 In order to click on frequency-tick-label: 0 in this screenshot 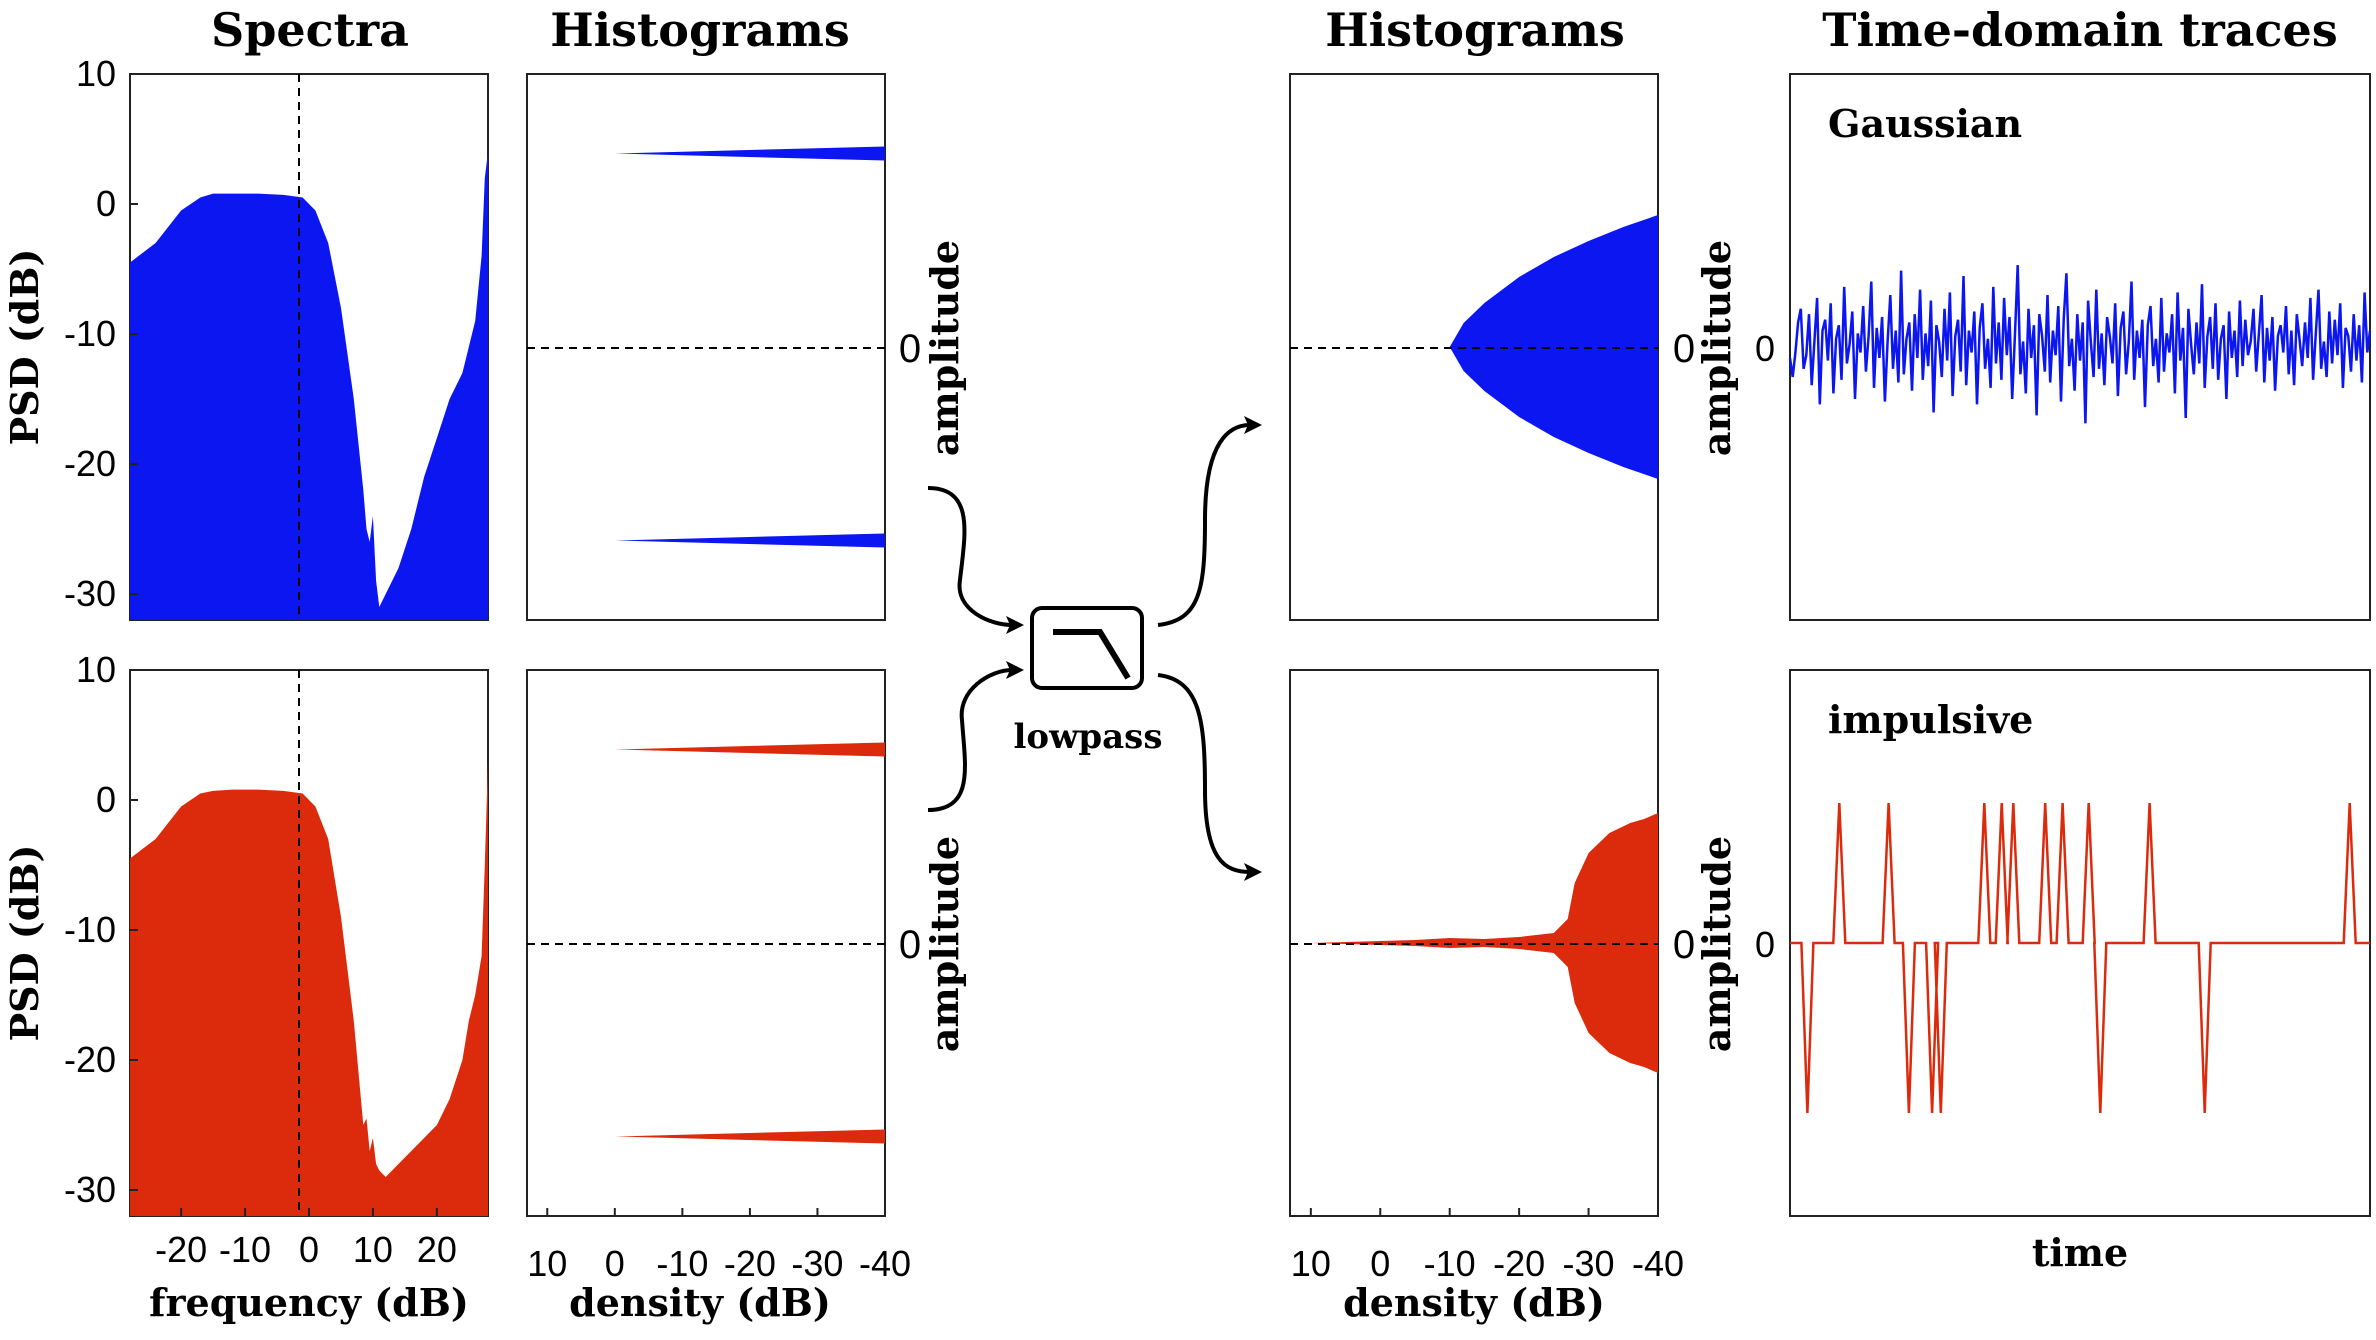, I will do `click(309, 1249)`.